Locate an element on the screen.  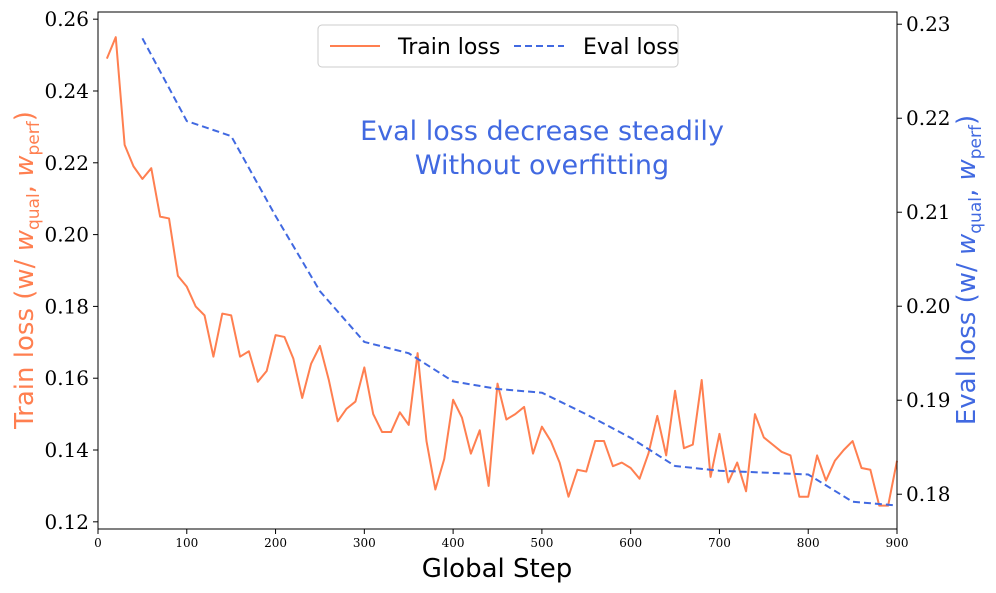
y-left-tick-label: 0.12 is located at coordinates (66, 522).